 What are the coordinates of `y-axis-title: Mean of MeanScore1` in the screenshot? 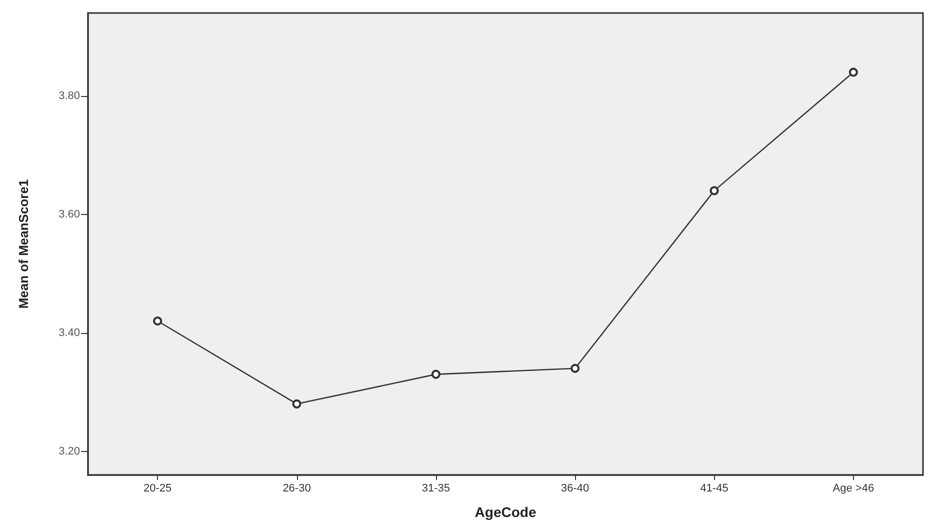 It's located at (23, 244).